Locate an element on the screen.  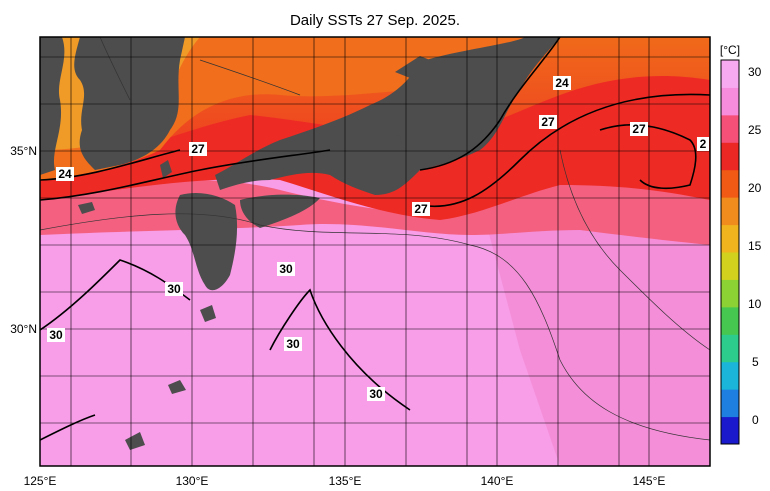
colorbar-tick-label: 15 is located at coordinates (755, 246).